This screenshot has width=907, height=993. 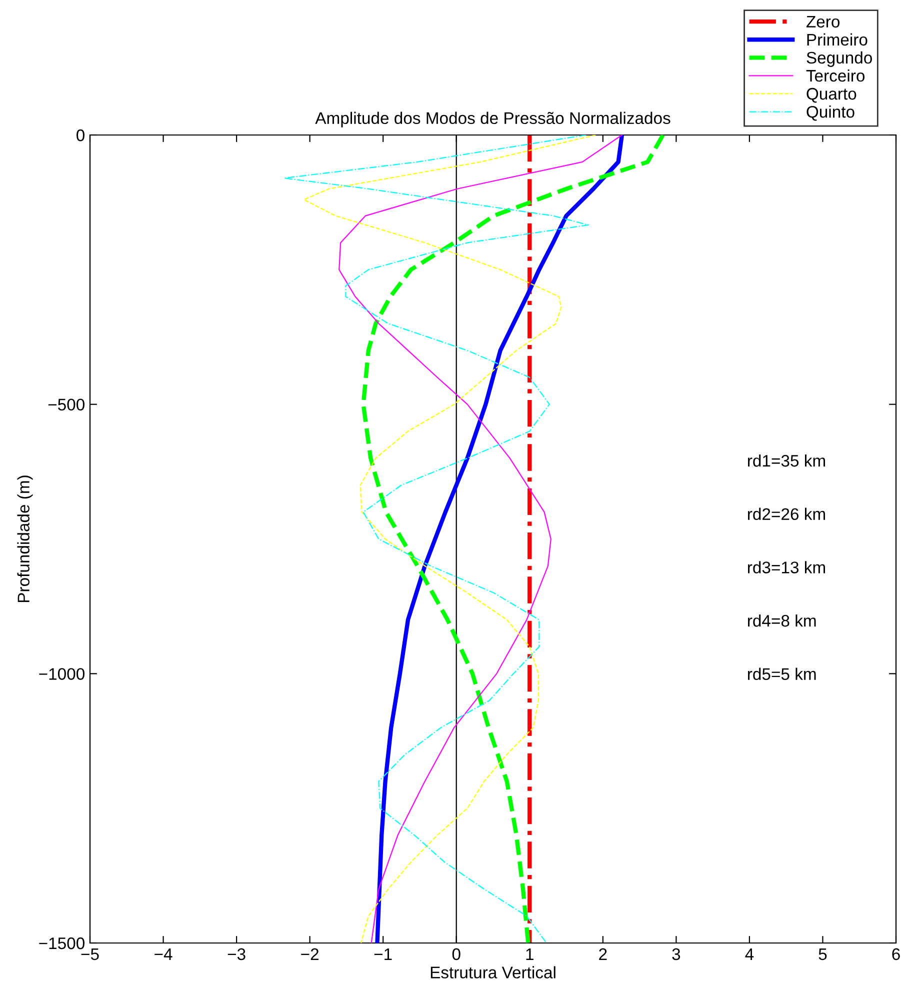 I want to click on x-tick-label: 1, so click(x=530, y=954).